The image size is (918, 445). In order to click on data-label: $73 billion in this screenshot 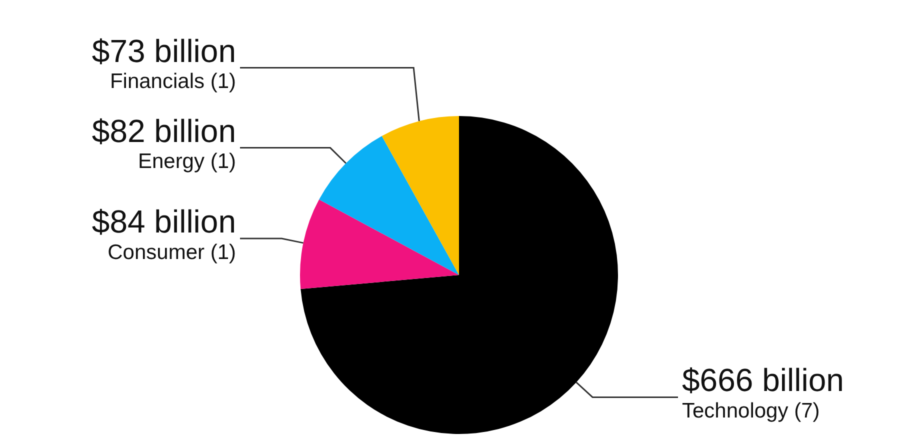, I will do `click(164, 50)`.